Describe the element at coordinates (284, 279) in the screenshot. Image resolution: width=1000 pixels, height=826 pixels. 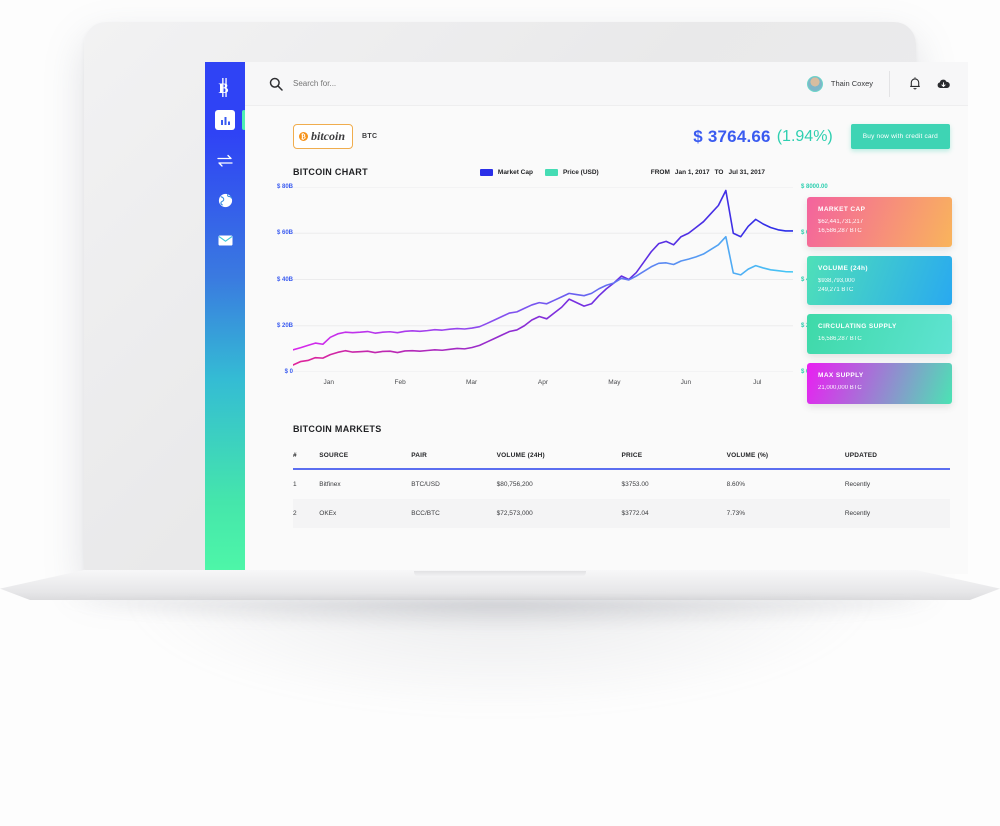
I see `y-tick-left: $ 40B` at that location.